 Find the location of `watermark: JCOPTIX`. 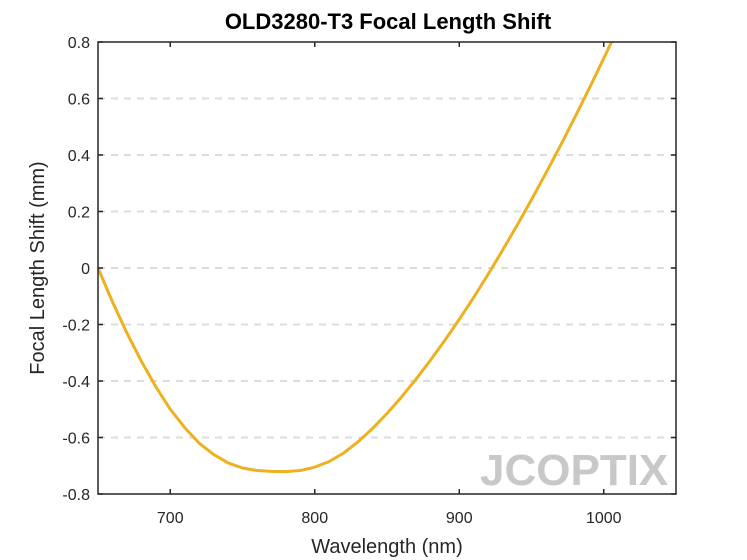

watermark: JCOPTIX is located at coordinates (574, 470).